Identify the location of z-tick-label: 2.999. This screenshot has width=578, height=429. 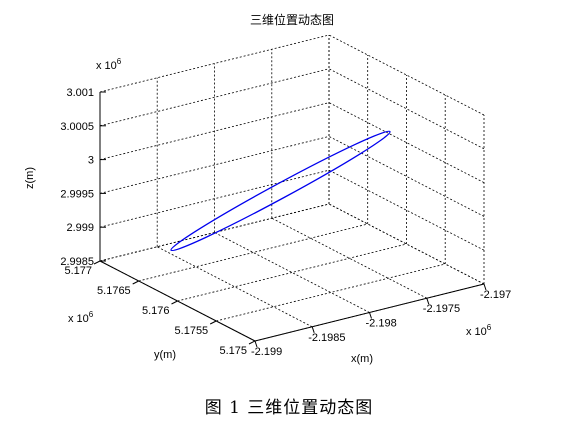
(80, 228).